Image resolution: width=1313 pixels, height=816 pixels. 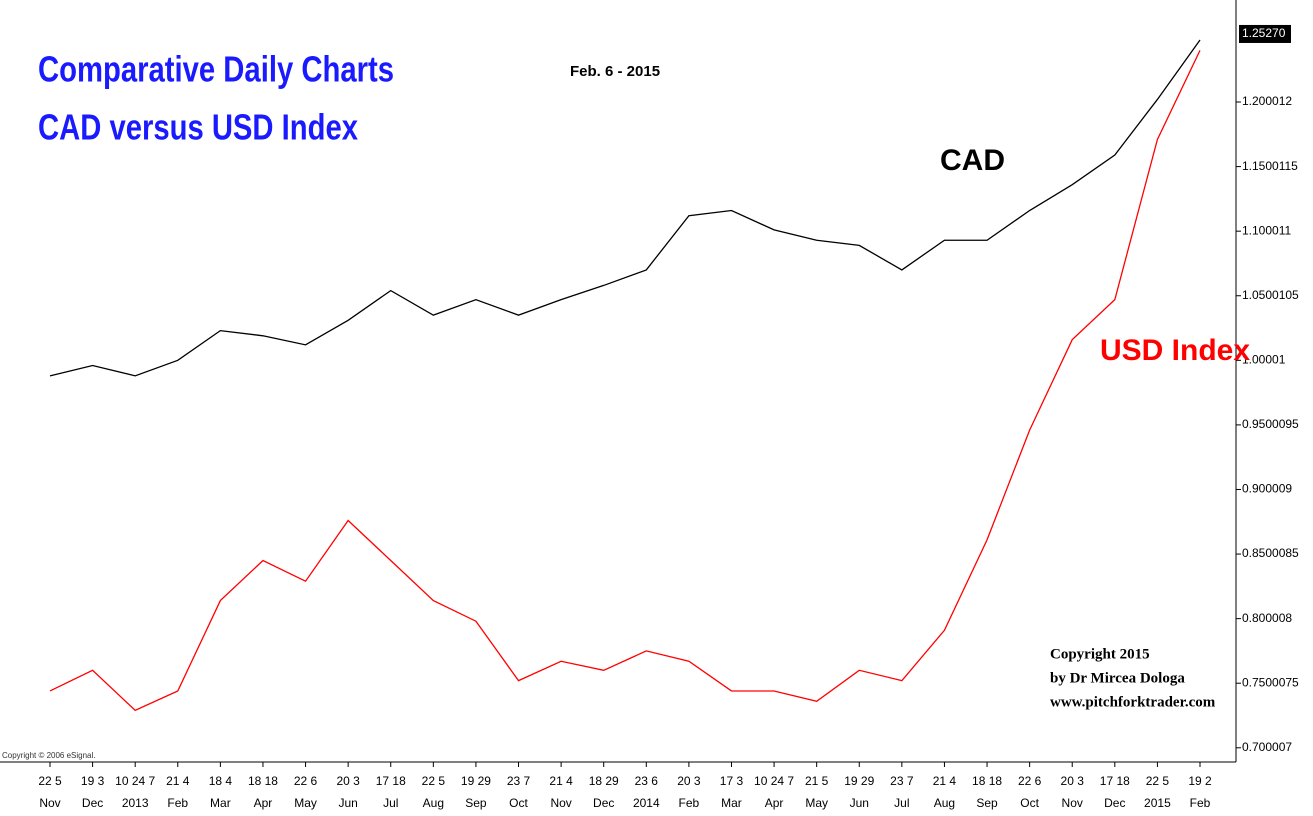 I want to click on y-tick-label: 1.1500115, so click(x=1270, y=166).